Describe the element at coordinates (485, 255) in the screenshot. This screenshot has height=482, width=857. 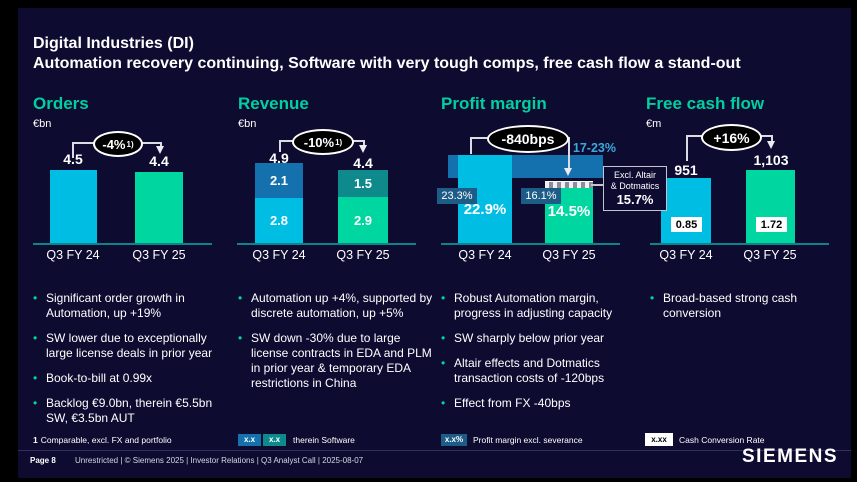
I see `profit-xlabel-q3fy24: Q3 FY 24` at that location.